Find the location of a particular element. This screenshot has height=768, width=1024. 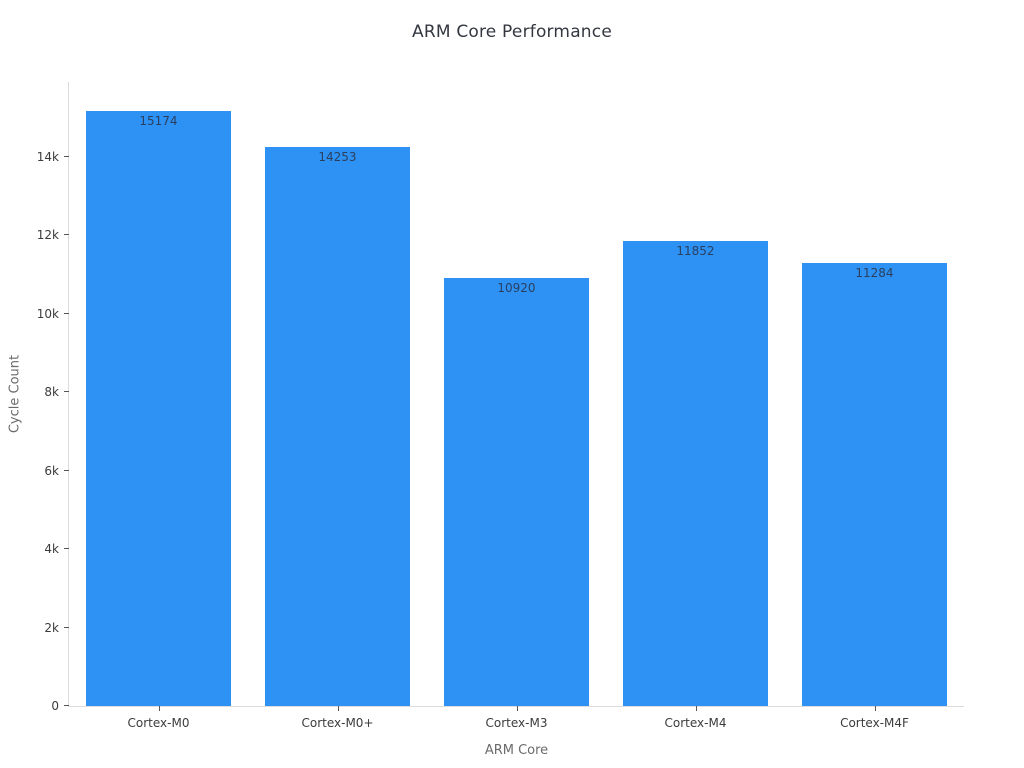

bar-value-label-Cortex-M3: 10920 is located at coordinates (516, 287).